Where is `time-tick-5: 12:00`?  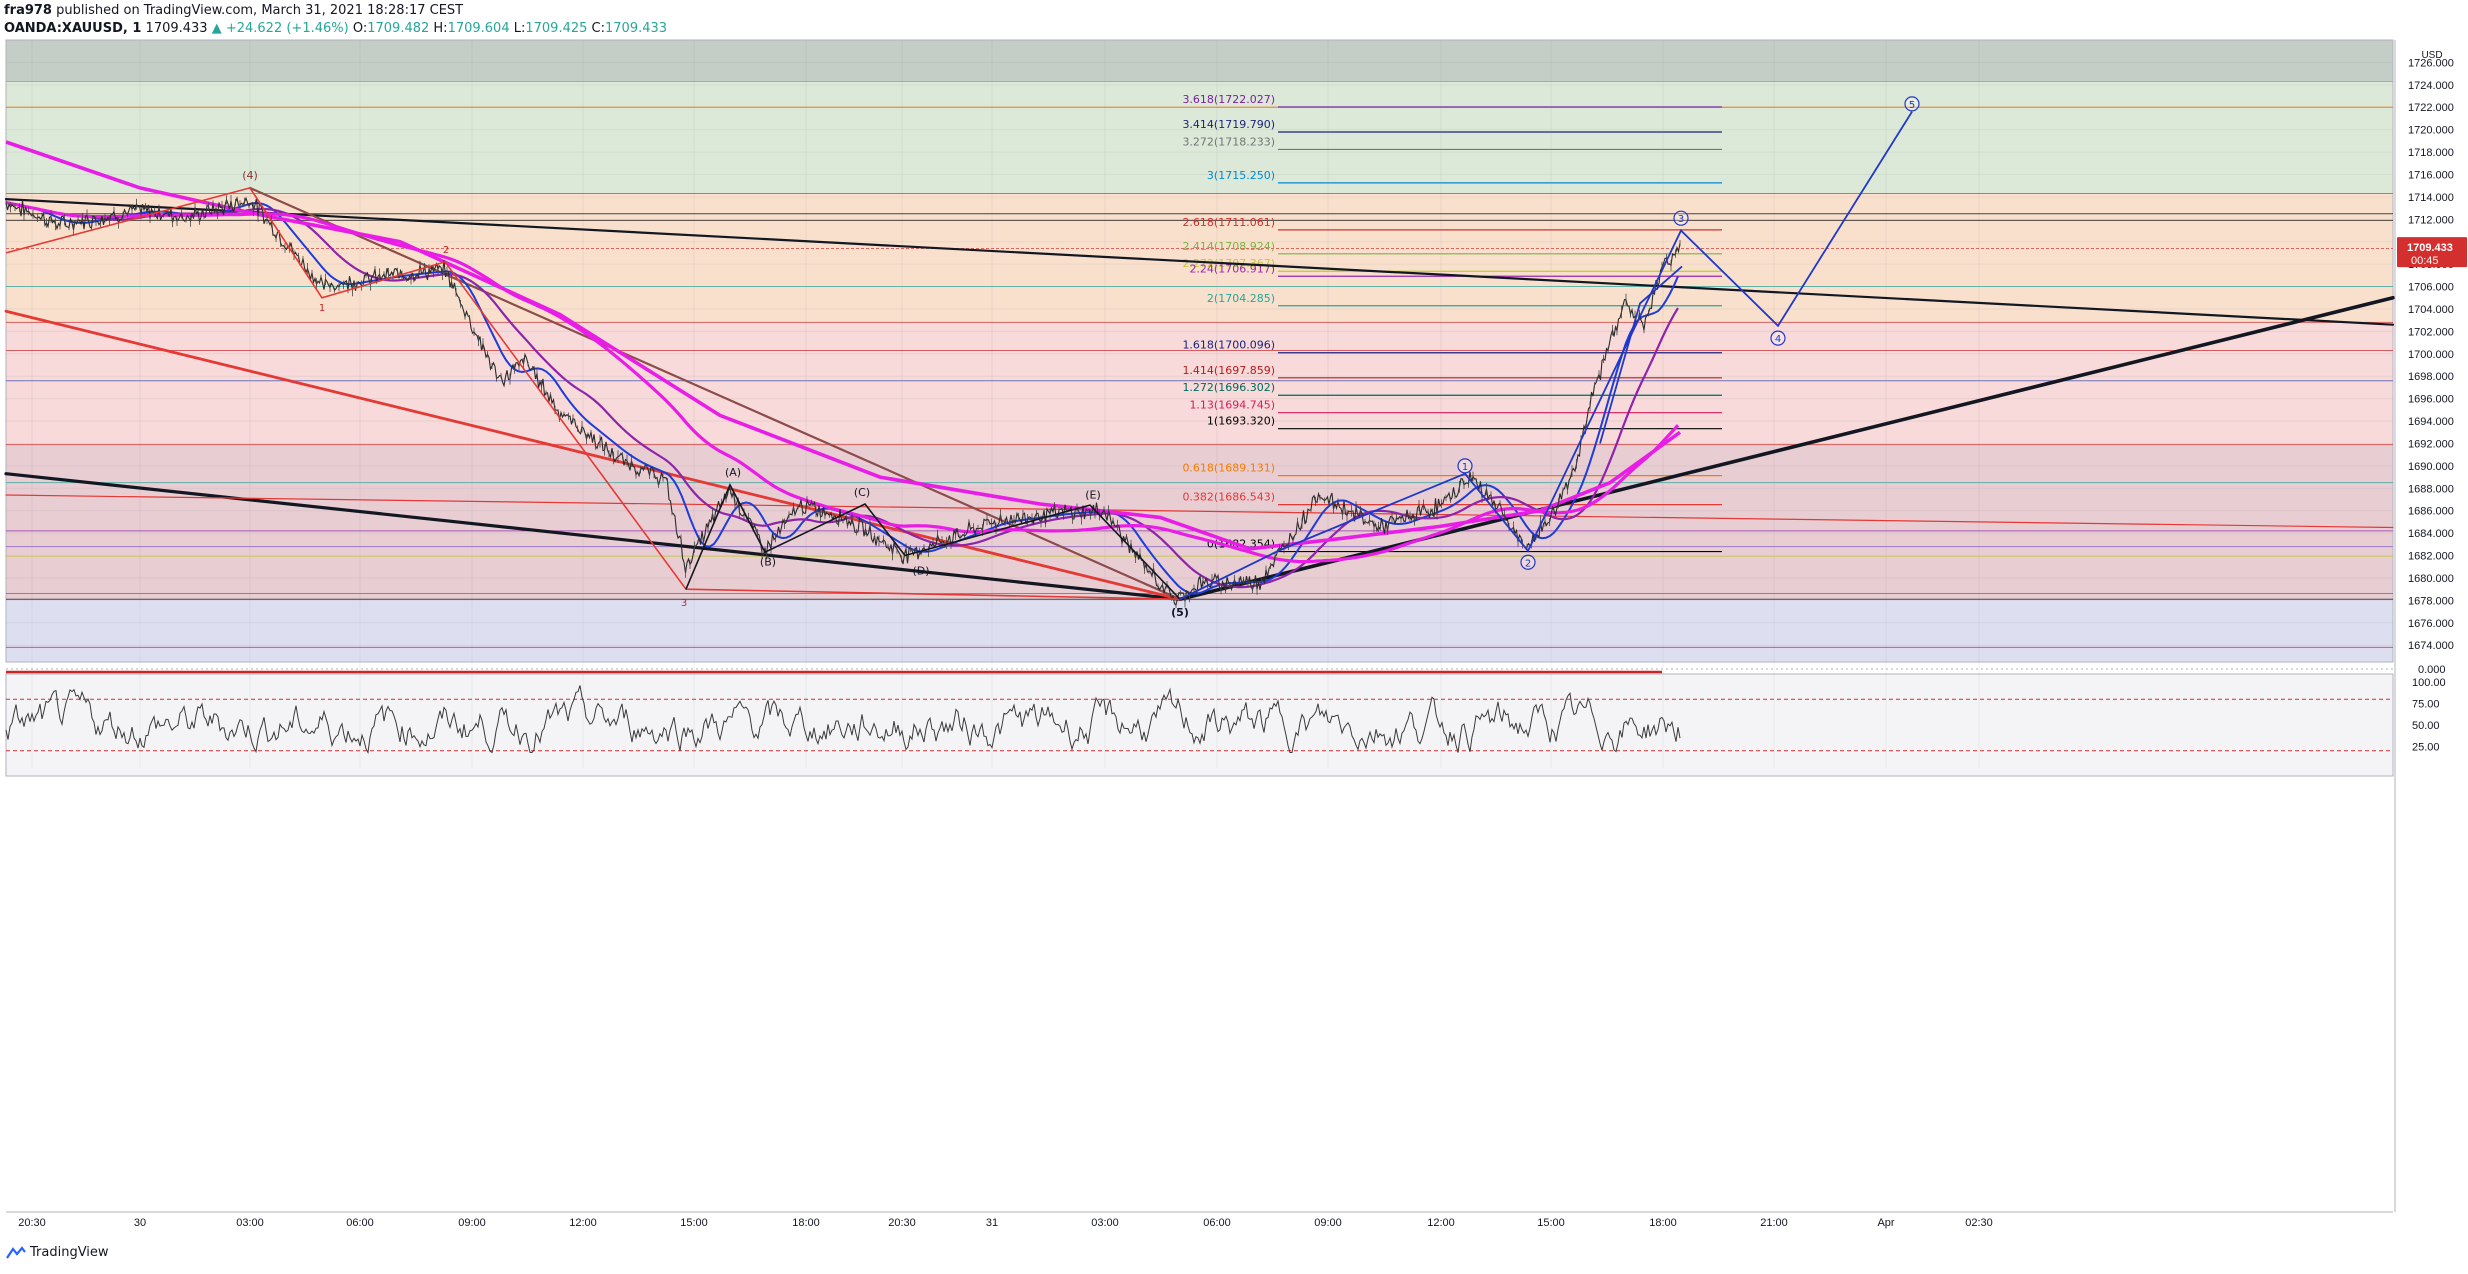 time-tick-5: 12:00 is located at coordinates (583, 1223).